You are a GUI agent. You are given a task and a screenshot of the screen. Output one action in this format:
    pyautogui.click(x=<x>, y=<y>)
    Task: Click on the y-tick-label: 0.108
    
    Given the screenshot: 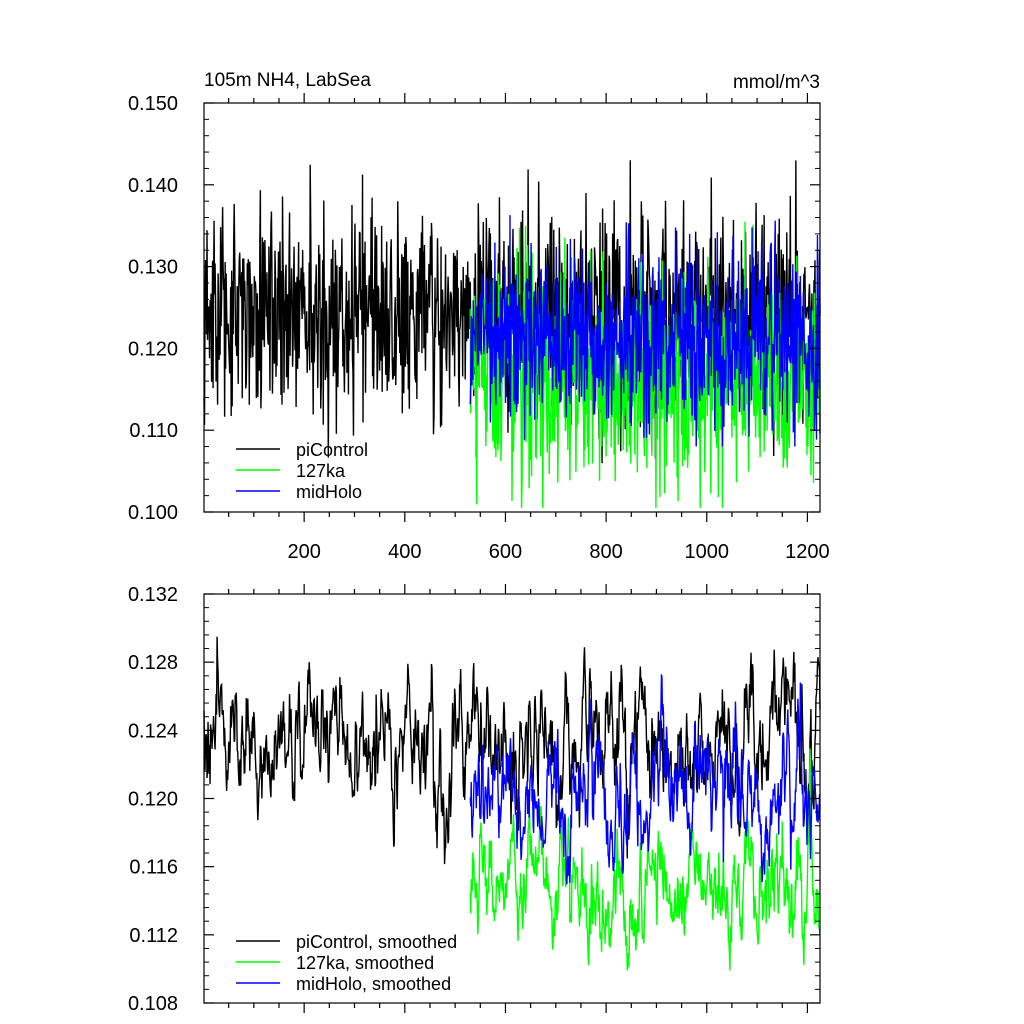 What is the action you would take?
    pyautogui.click(x=153, y=1004)
    